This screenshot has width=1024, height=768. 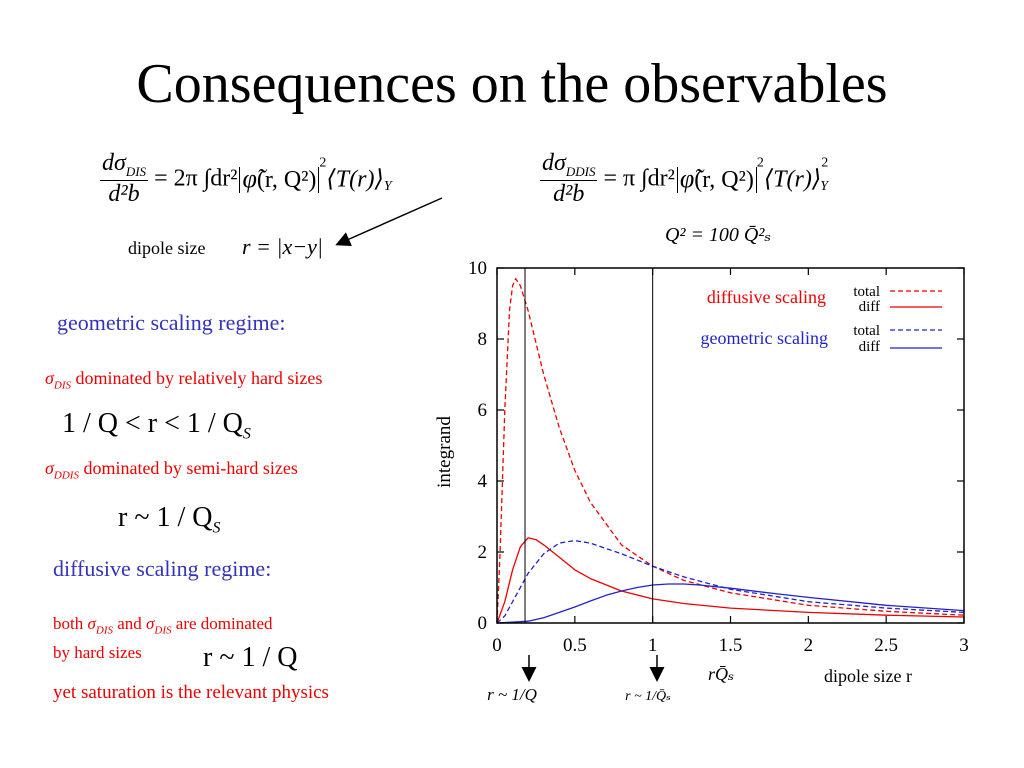 What do you see at coordinates (483, 339) in the screenshot?
I see `y-tick-label: 8` at bounding box center [483, 339].